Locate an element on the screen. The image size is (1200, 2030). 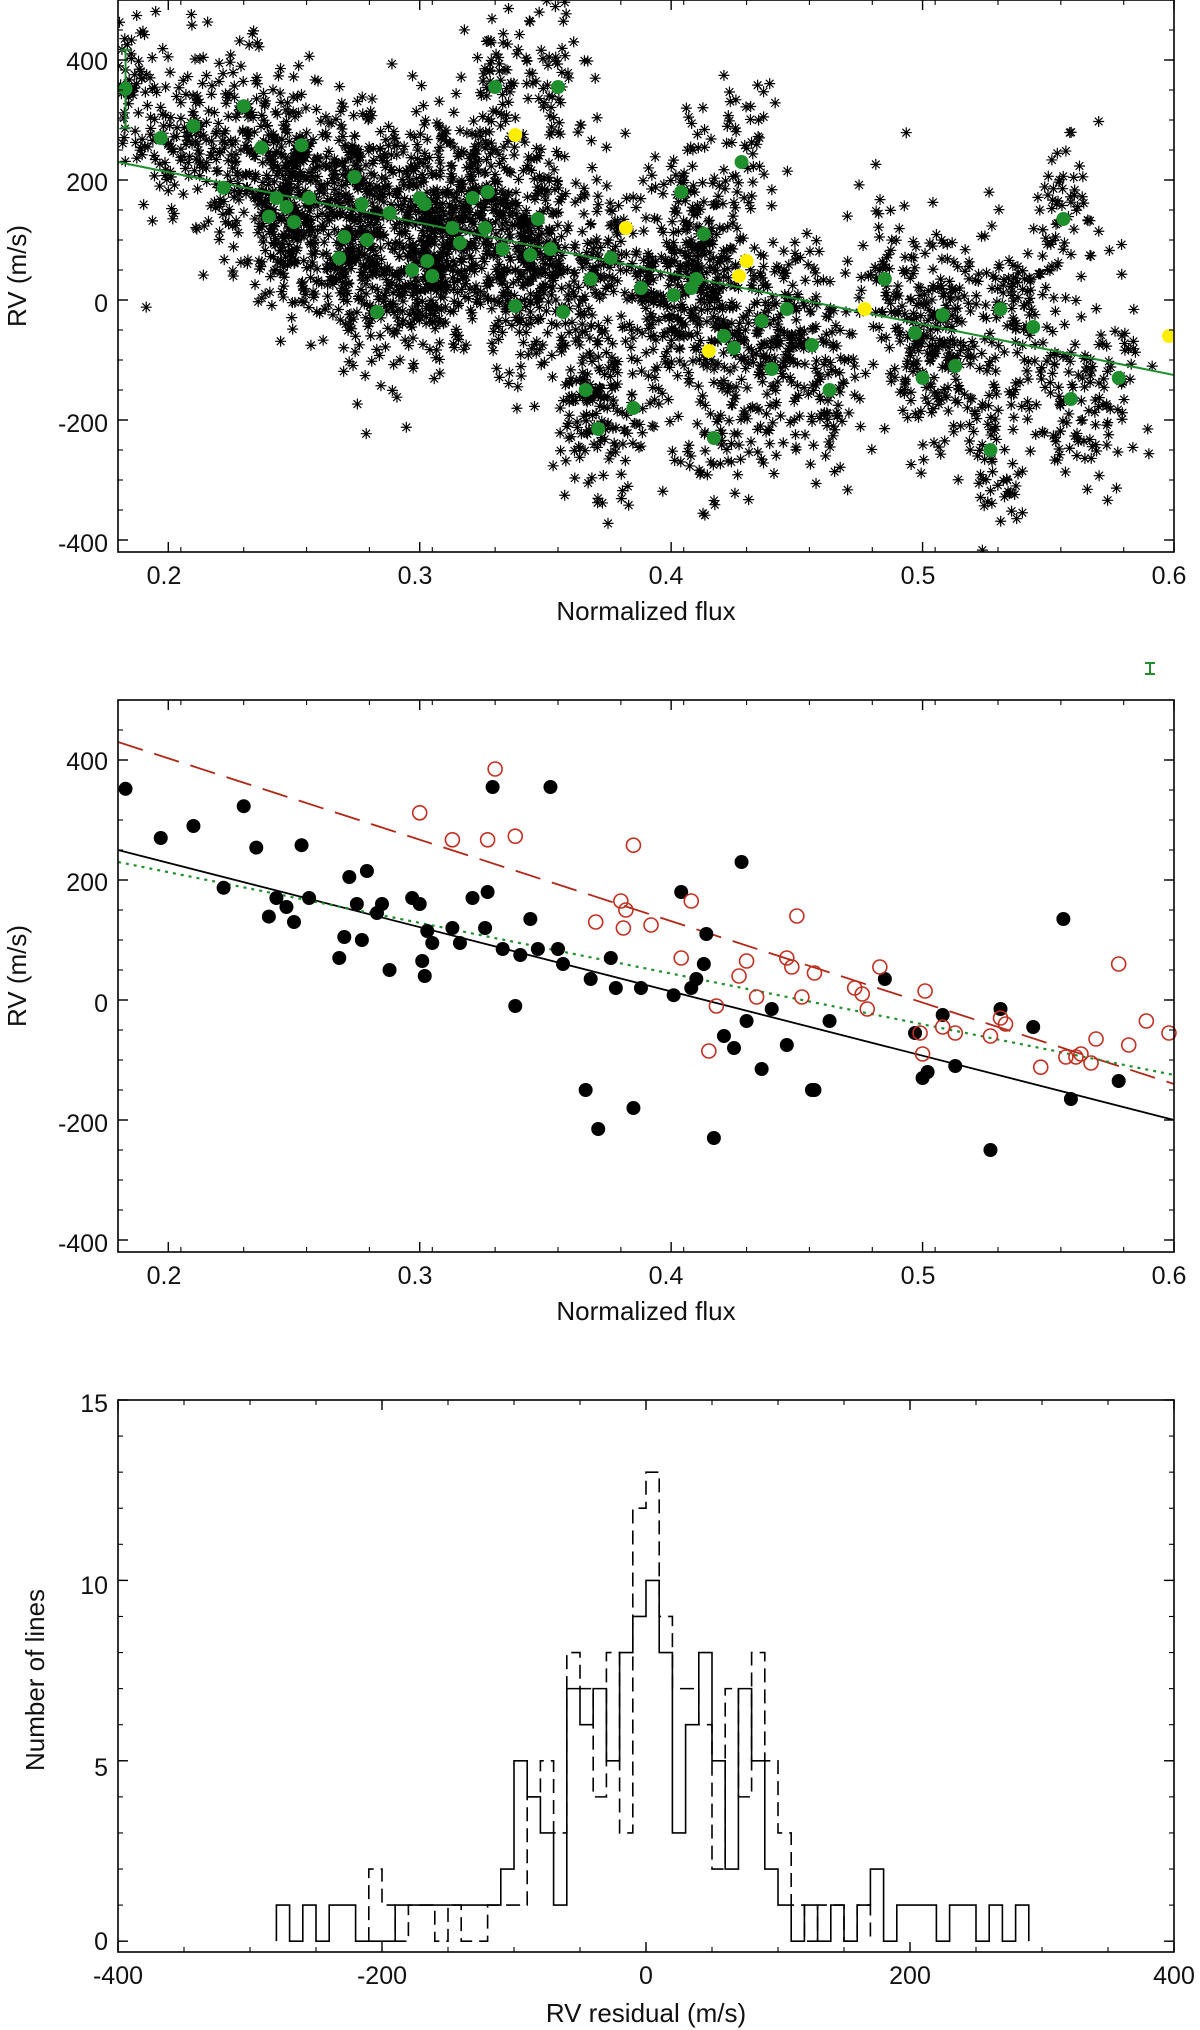
top-ytick-label: -200 is located at coordinates (83, 424).